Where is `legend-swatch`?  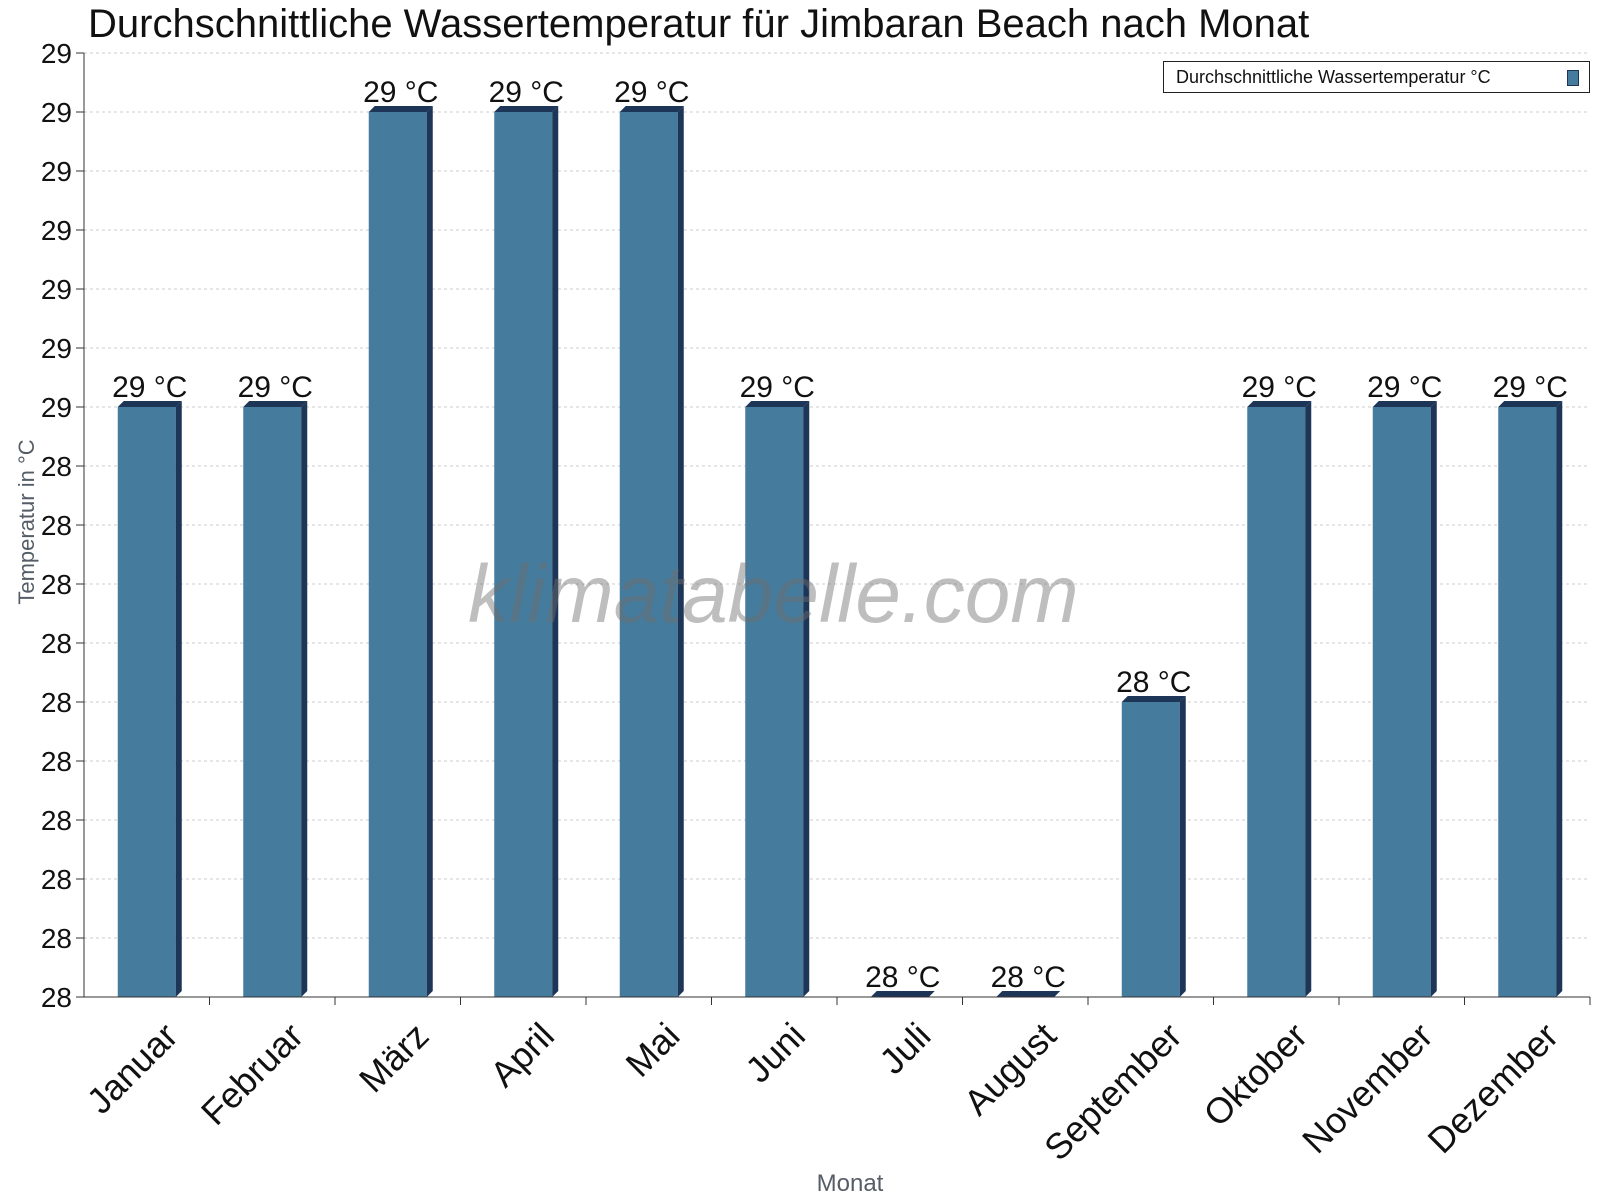 legend-swatch is located at coordinates (1573, 78).